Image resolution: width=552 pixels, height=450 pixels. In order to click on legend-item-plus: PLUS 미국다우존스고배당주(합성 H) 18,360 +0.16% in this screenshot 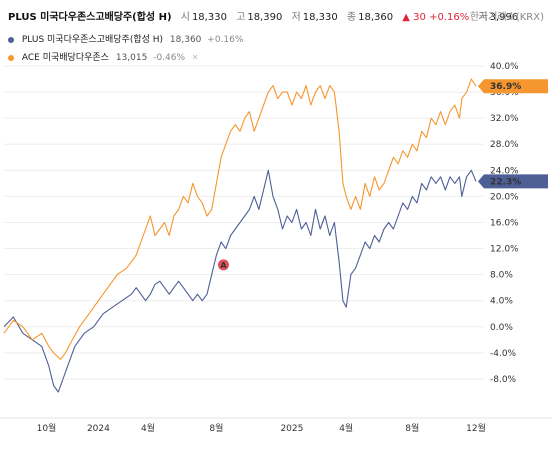, I will do `click(125, 38)`.